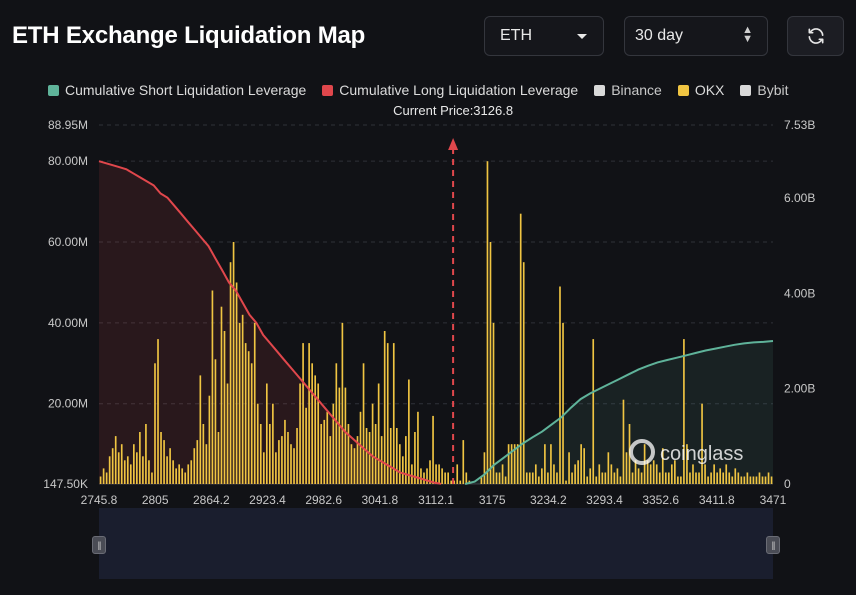 Image resolution: width=856 pixels, height=595 pixels. Describe the element at coordinates (68, 323) in the screenshot. I see `y-left-tick-label: 40.00M` at that location.